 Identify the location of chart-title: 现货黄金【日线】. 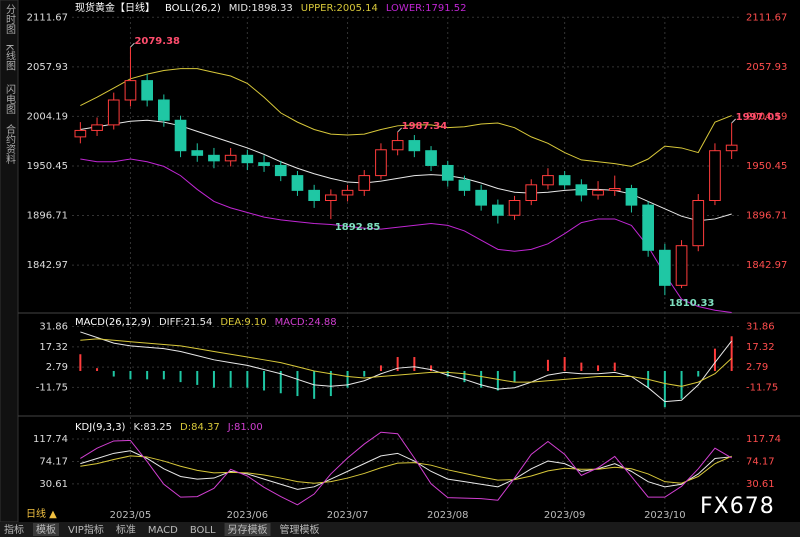
(115, 7).